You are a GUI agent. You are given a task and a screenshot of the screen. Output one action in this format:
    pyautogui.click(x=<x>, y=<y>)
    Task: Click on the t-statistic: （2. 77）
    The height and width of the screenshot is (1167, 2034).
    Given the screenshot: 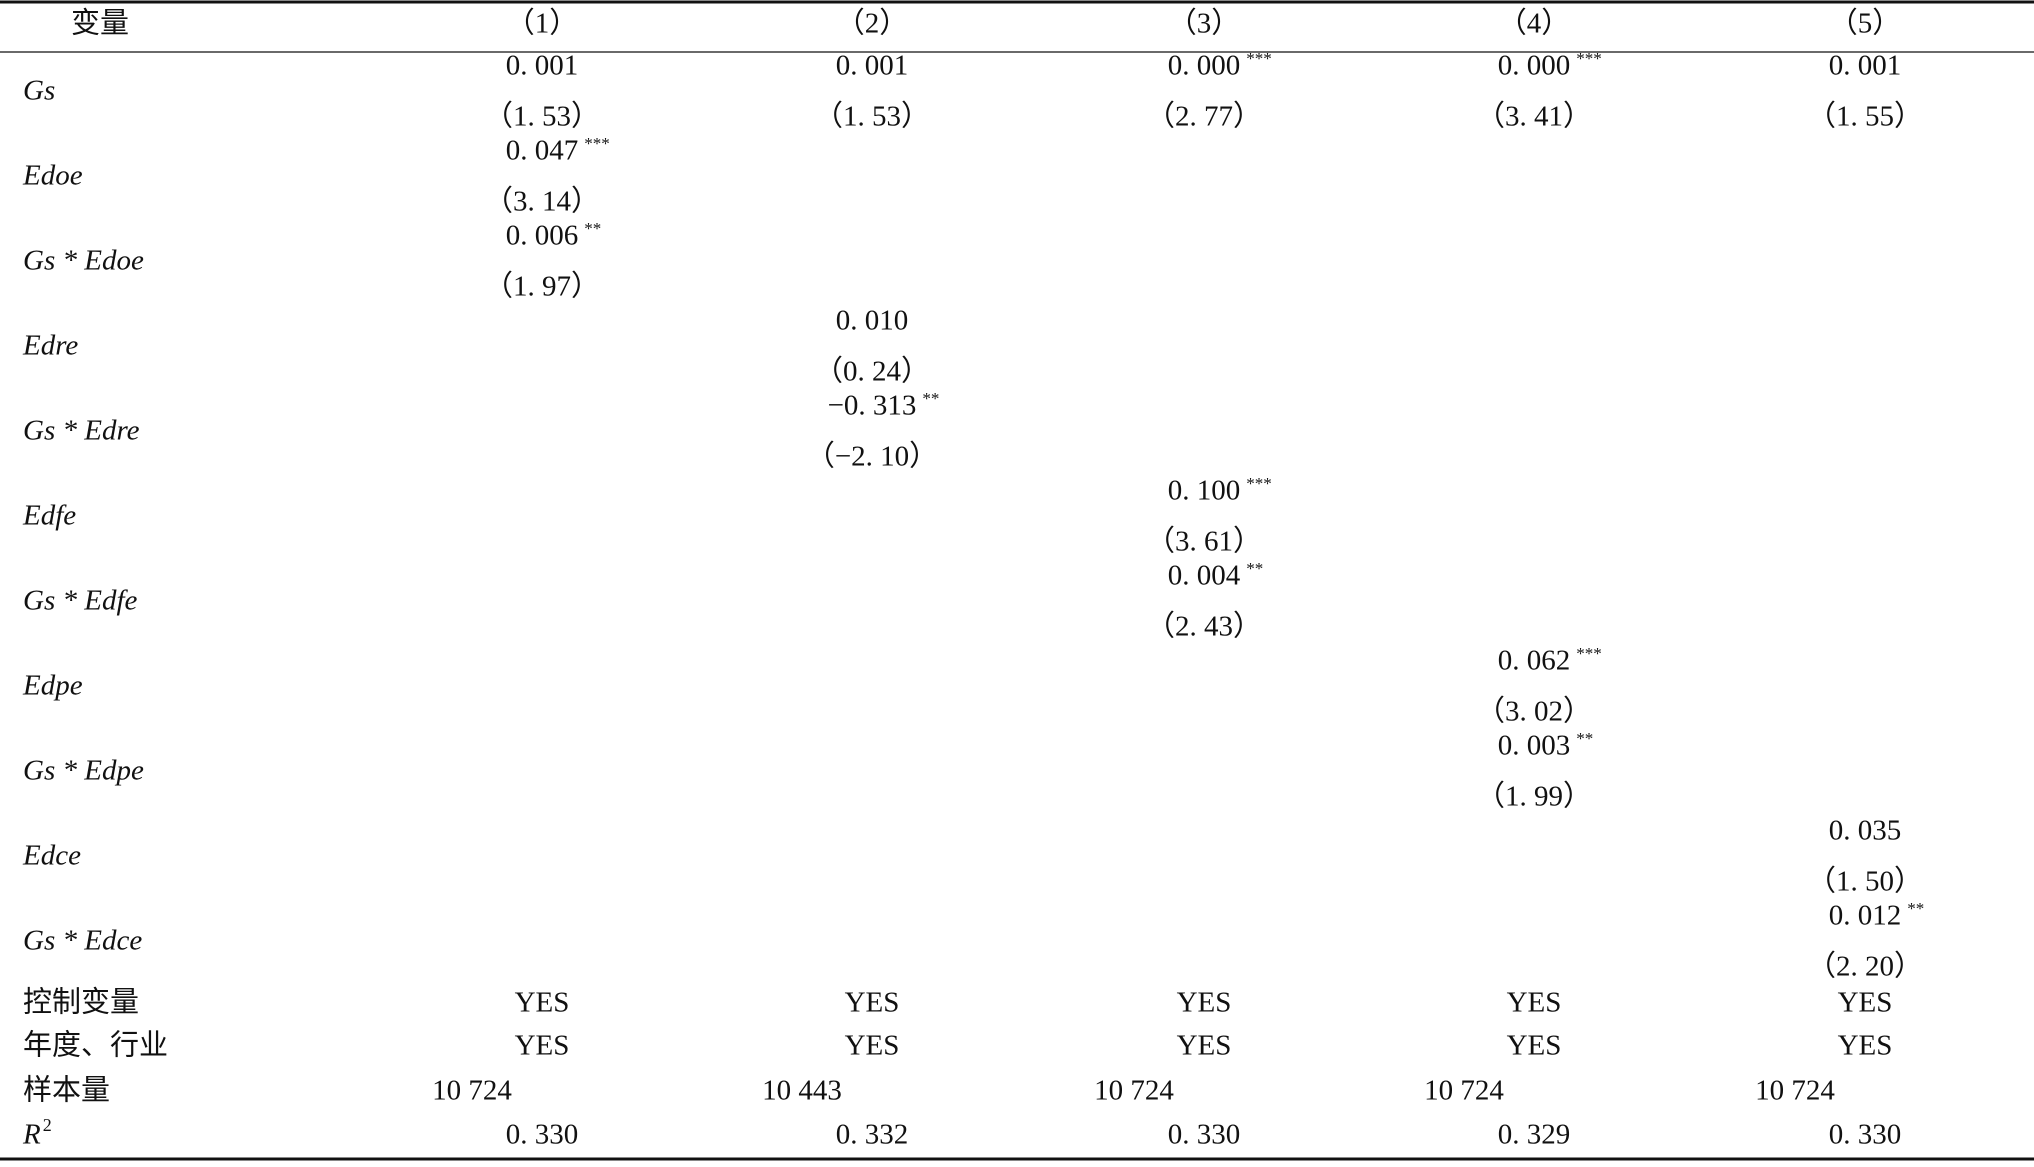 What is the action you would take?
    pyautogui.click(x=1204, y=117)
    